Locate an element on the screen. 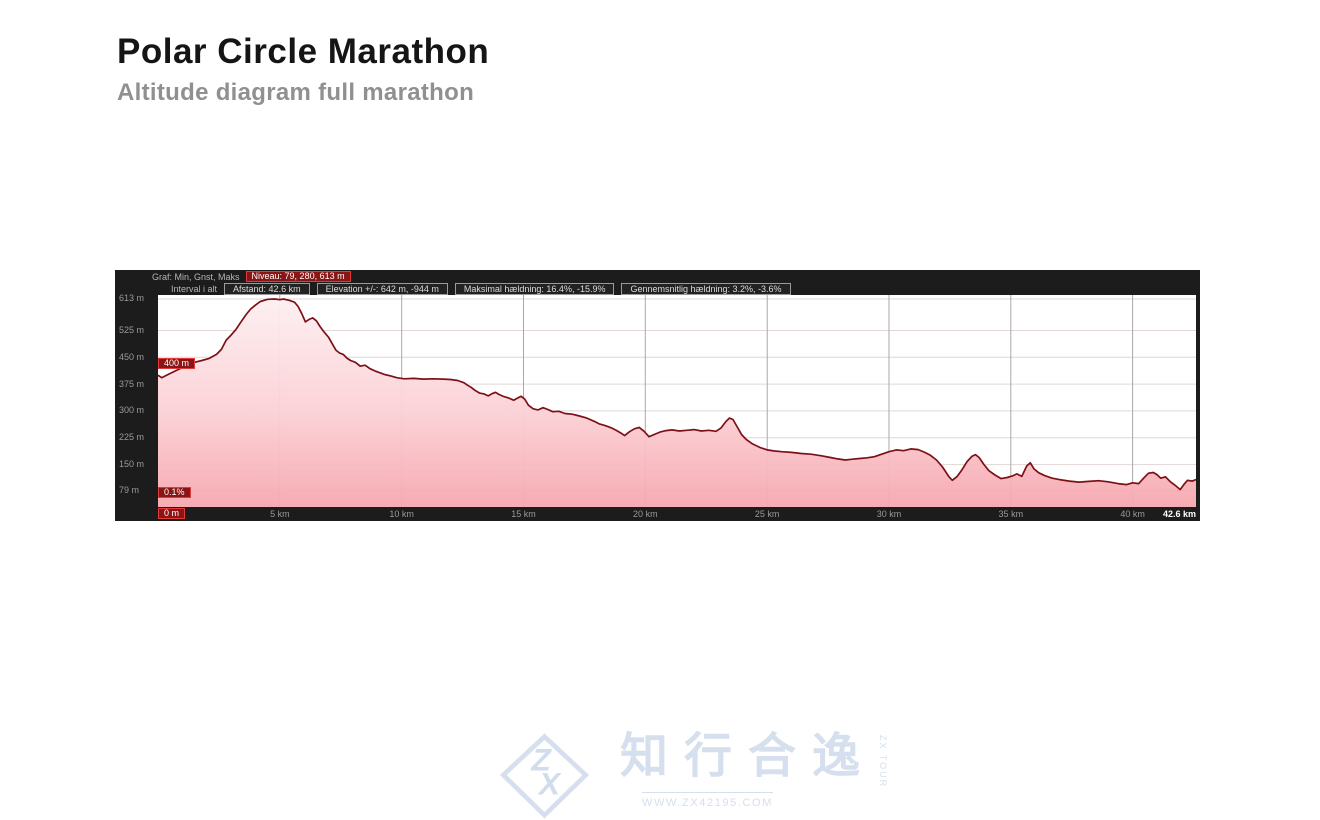 This screenshot has width=1320, height=820. interval-label: Interval i alt is located at coordinates (194, 289).